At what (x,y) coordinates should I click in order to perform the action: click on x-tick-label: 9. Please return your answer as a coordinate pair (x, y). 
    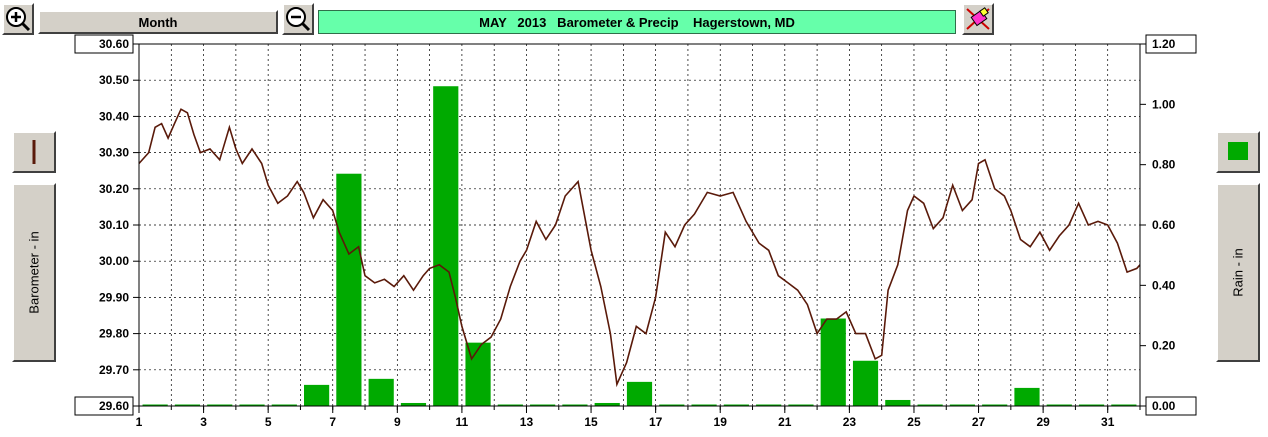
    Looking at the image, I should click on (397, 422).